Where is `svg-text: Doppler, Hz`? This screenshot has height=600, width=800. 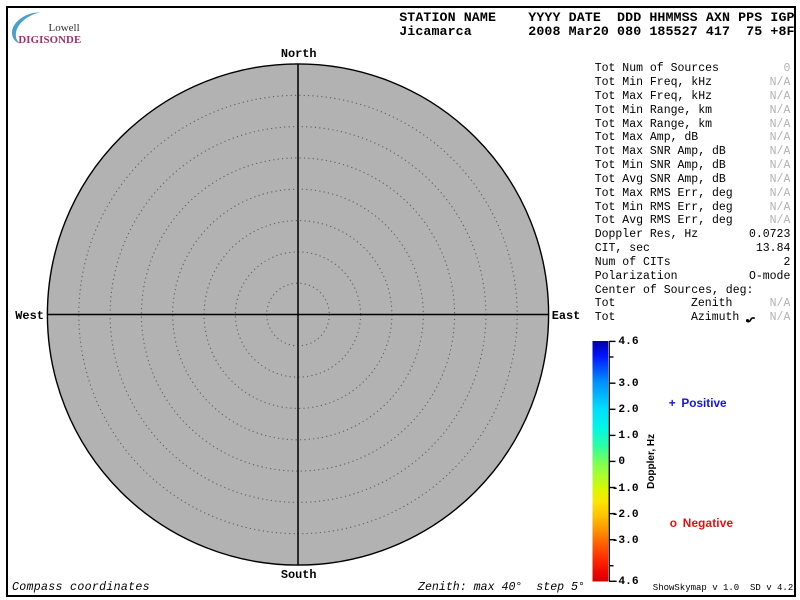
svg-text: Doppler, Hz is located at coordinates (651, 461).